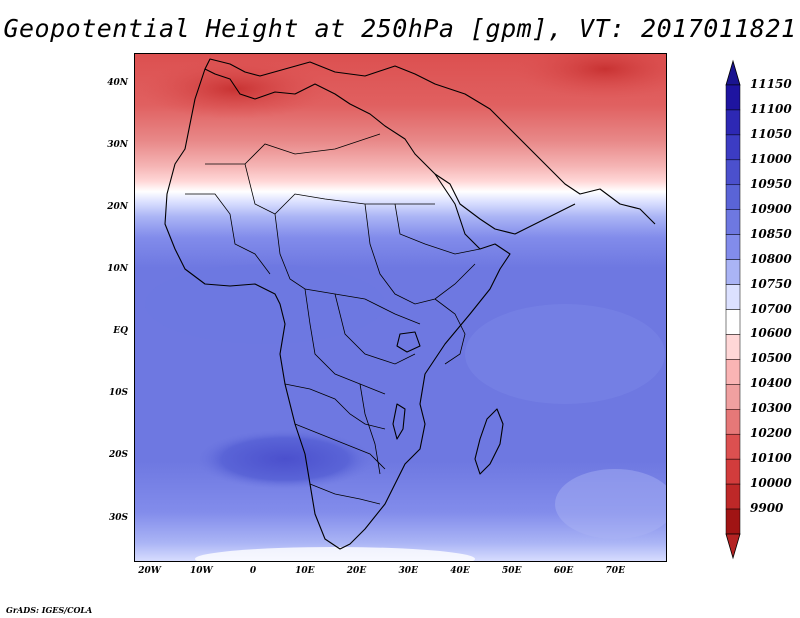 This screenshot has height=618, width=800. Describe the element at coordinates (771, 258) in the screenshot. I see `colorbar-level-label: 10800` at that location.